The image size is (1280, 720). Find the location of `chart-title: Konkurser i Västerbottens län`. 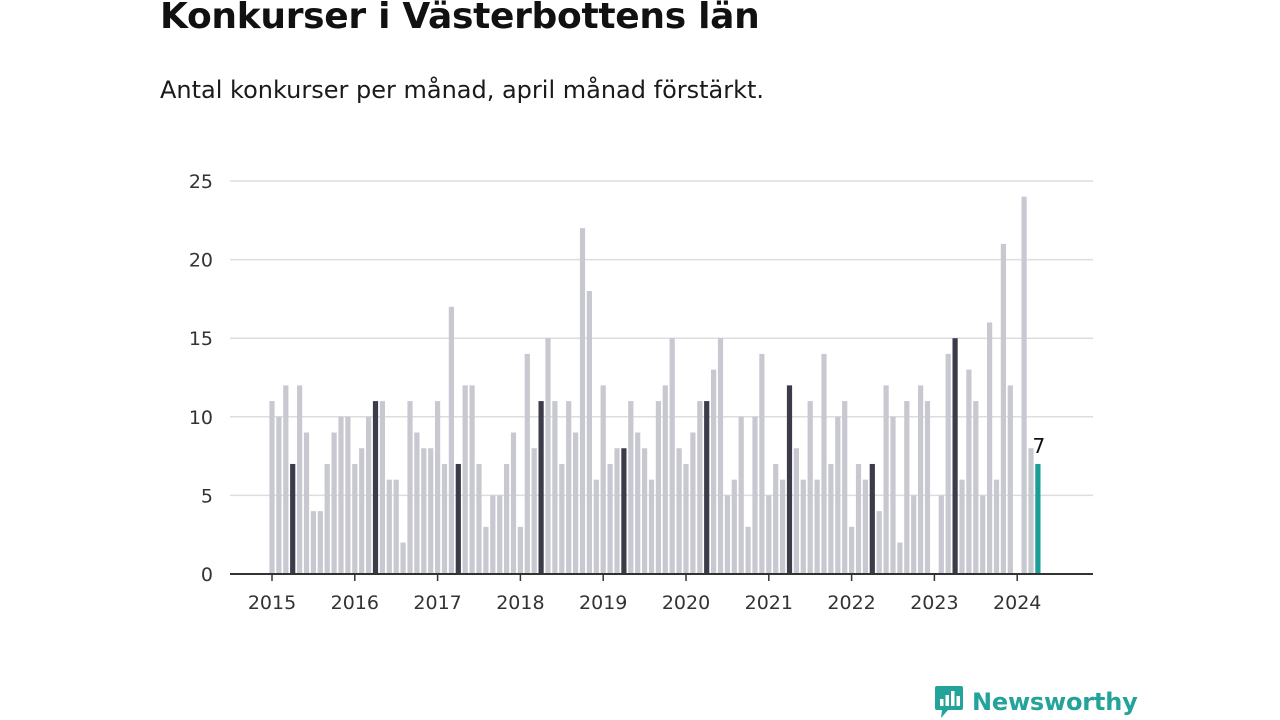

chart-title: Konkurser i Västerbottens län is located at coordinates (460, 18).